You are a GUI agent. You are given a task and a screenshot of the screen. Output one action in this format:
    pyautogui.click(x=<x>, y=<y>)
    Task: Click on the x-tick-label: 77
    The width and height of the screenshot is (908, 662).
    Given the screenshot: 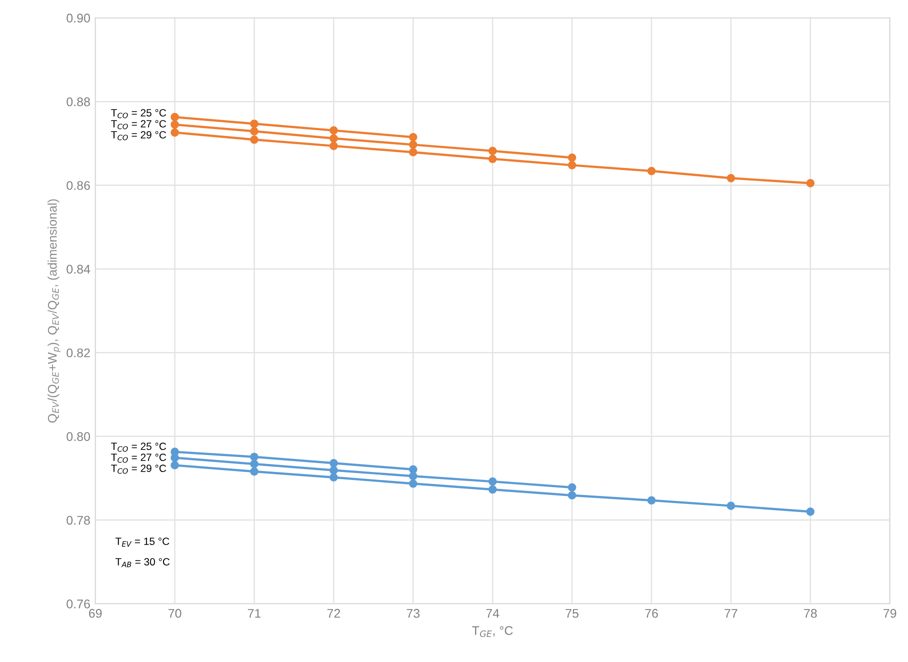 What is the action you would take?
    pyautogui.click(x=731, y=613)
    